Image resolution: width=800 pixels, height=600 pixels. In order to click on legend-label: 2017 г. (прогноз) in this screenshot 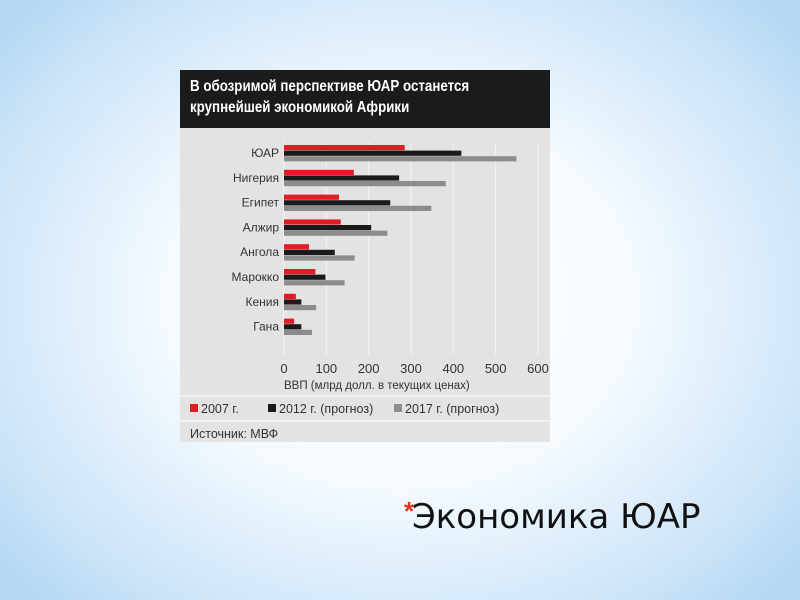, I will do `click(452, 409)`.